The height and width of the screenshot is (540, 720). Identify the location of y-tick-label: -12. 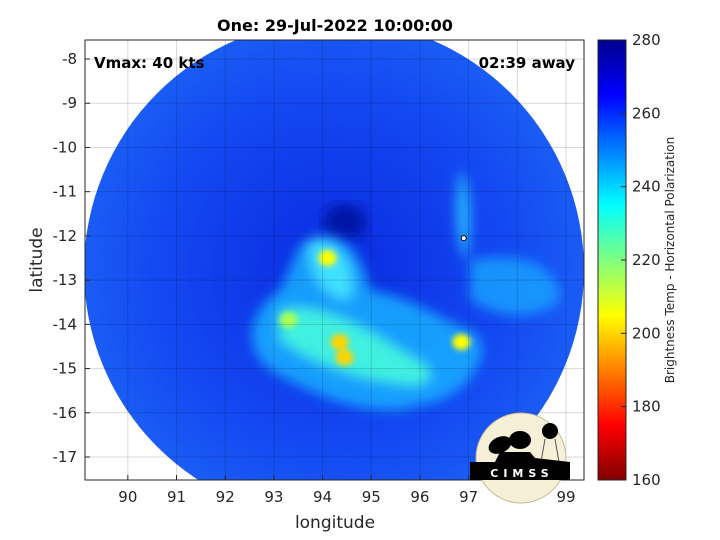
(65, 236).